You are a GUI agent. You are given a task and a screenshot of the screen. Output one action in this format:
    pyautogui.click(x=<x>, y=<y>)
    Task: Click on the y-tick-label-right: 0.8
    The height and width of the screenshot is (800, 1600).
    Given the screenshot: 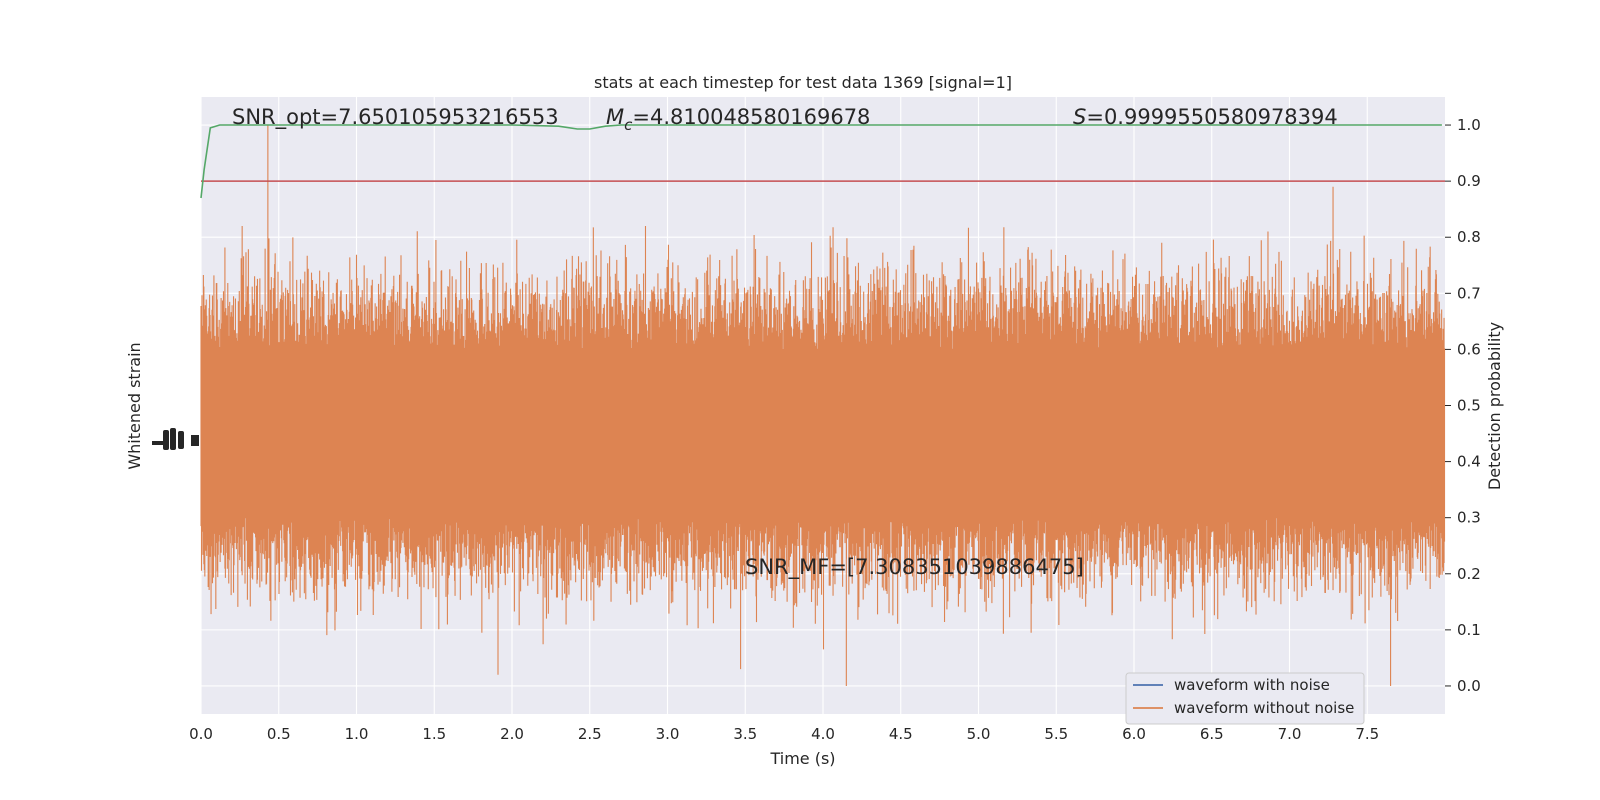 What is the action you would take?
    pyautogui.click(x=1469, y=237)
    